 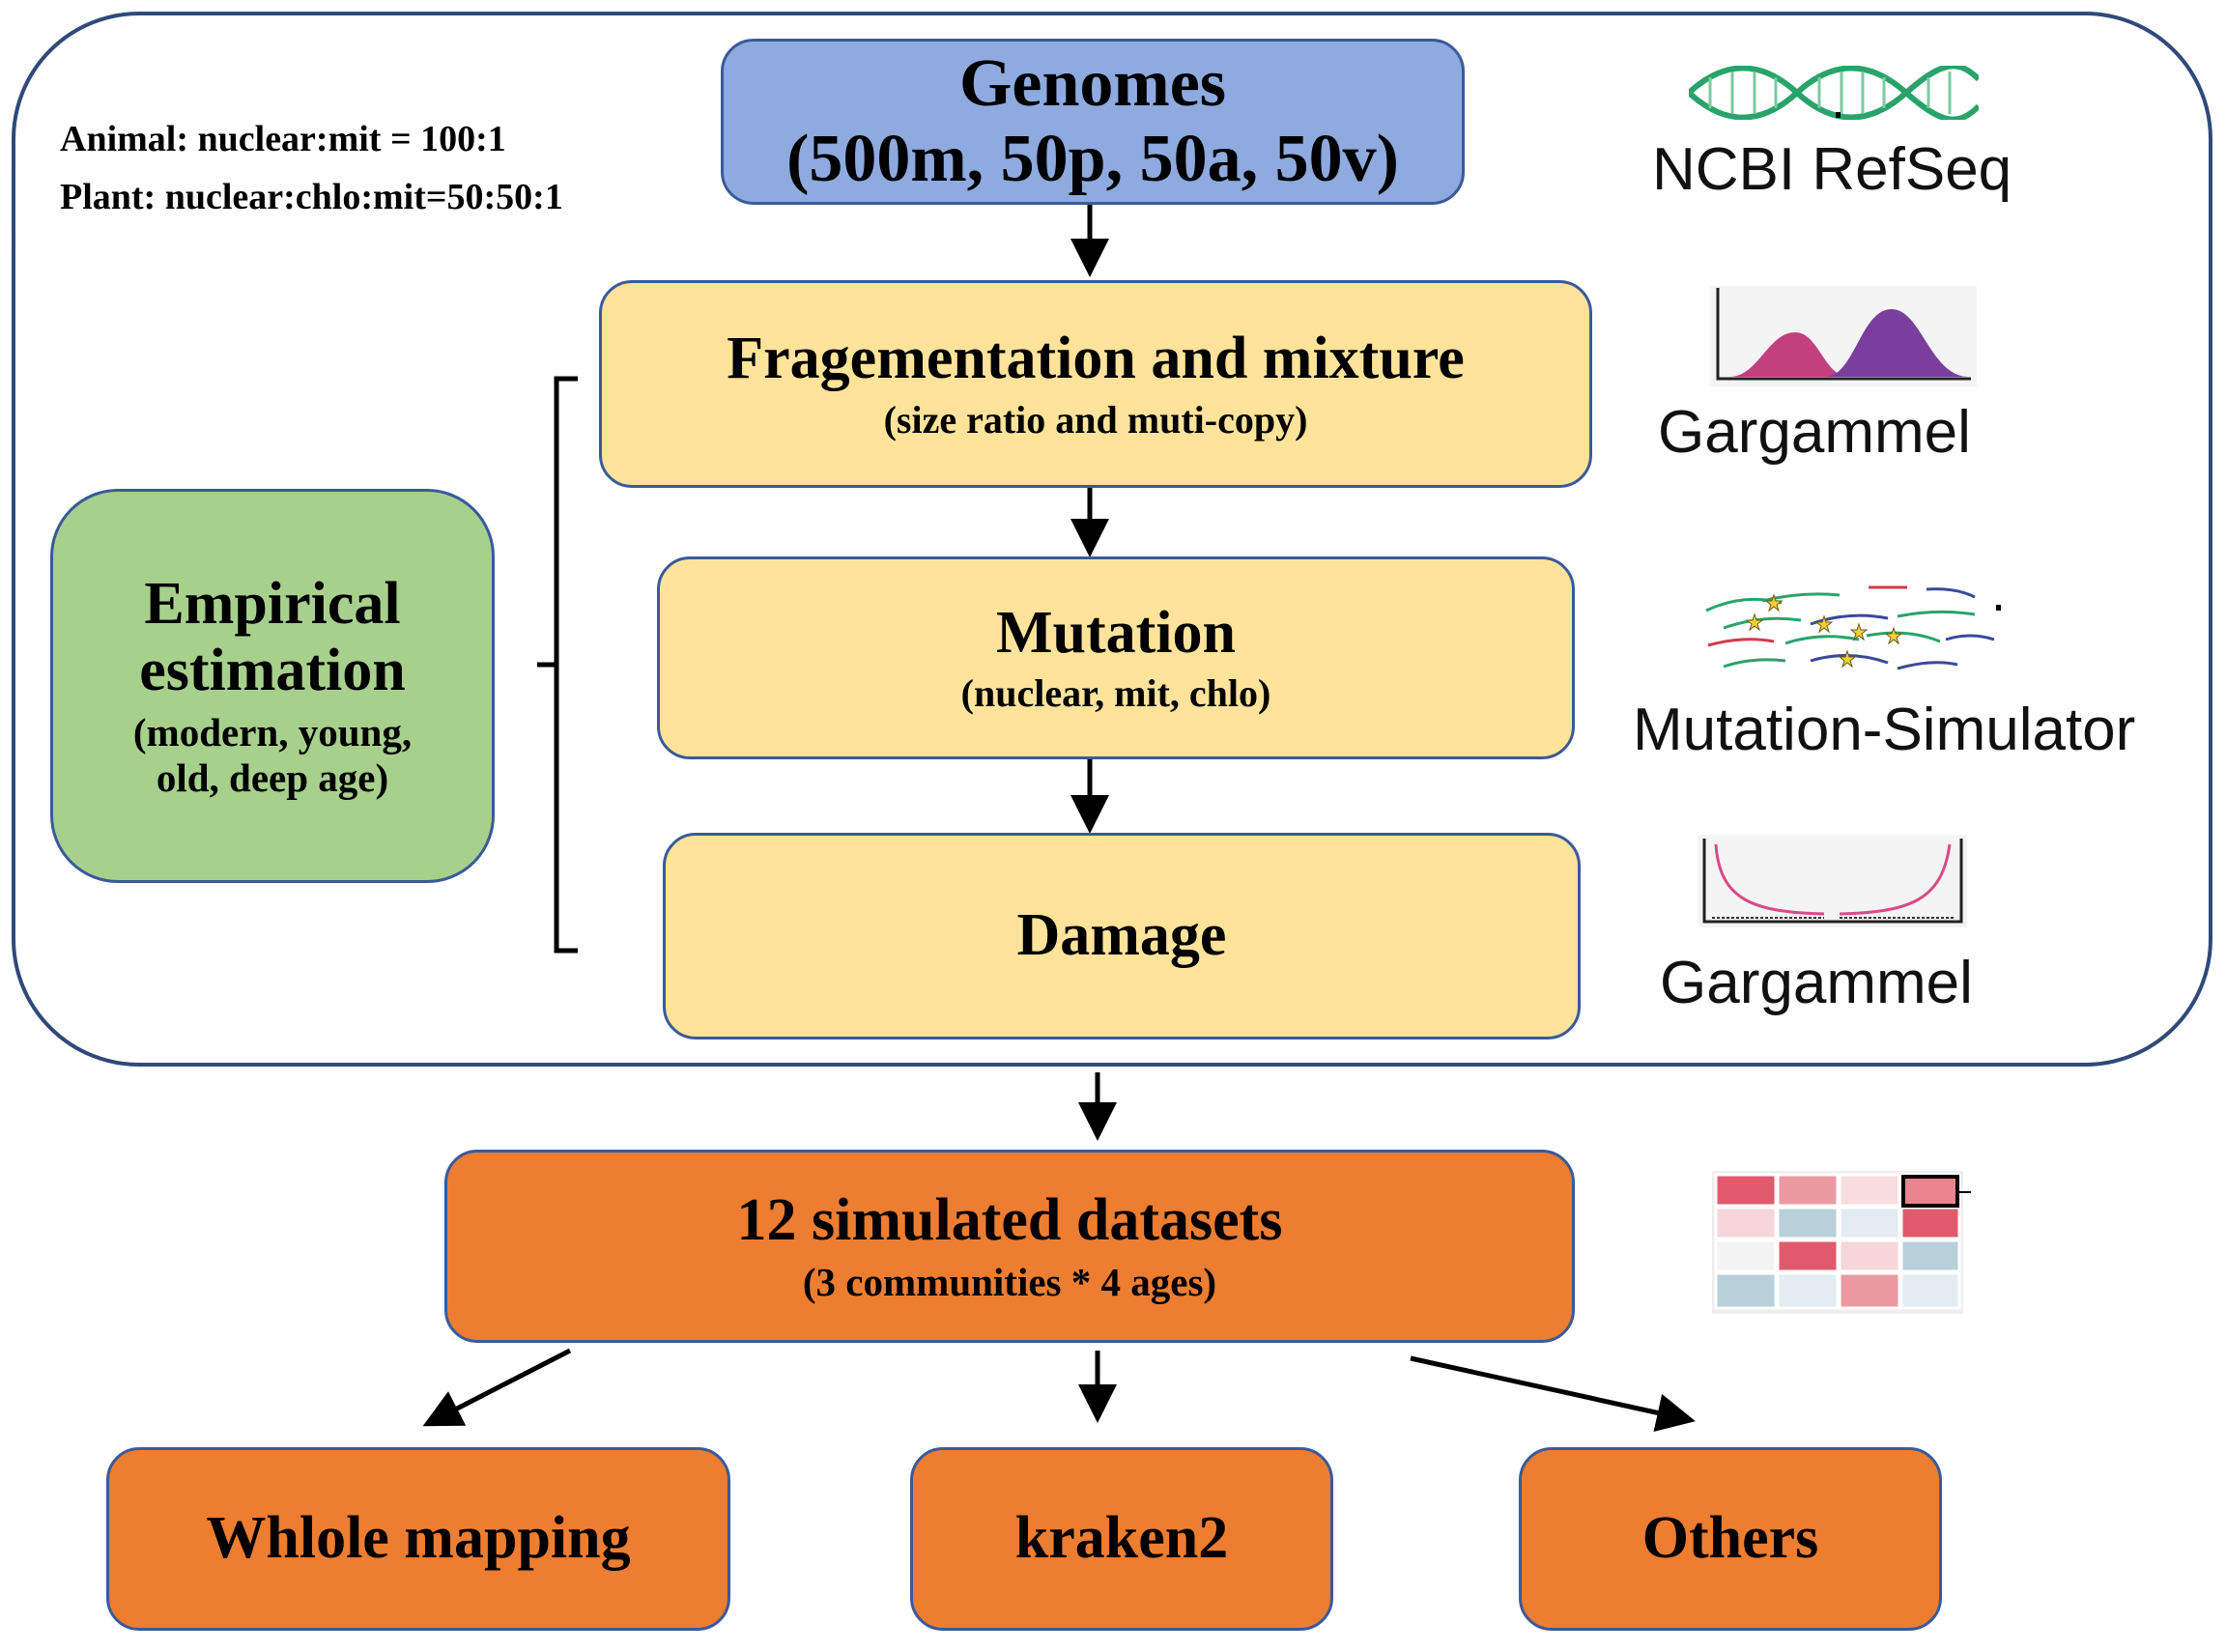 I want to click on ncbi-refseq-label: NCBI RefSeq, so click(x=1832, y=169).